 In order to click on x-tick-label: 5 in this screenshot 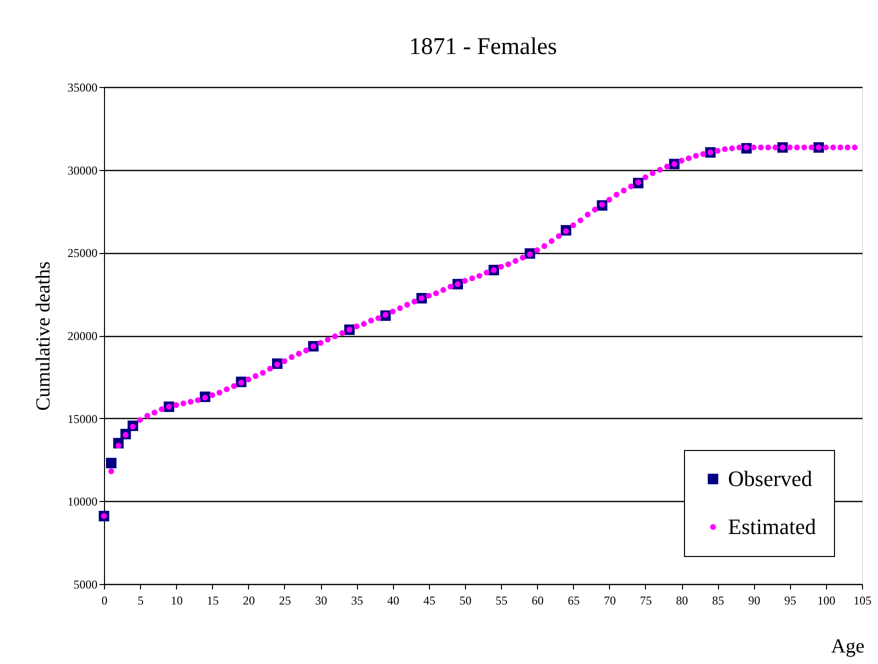, I will do `click(141, 601)`.